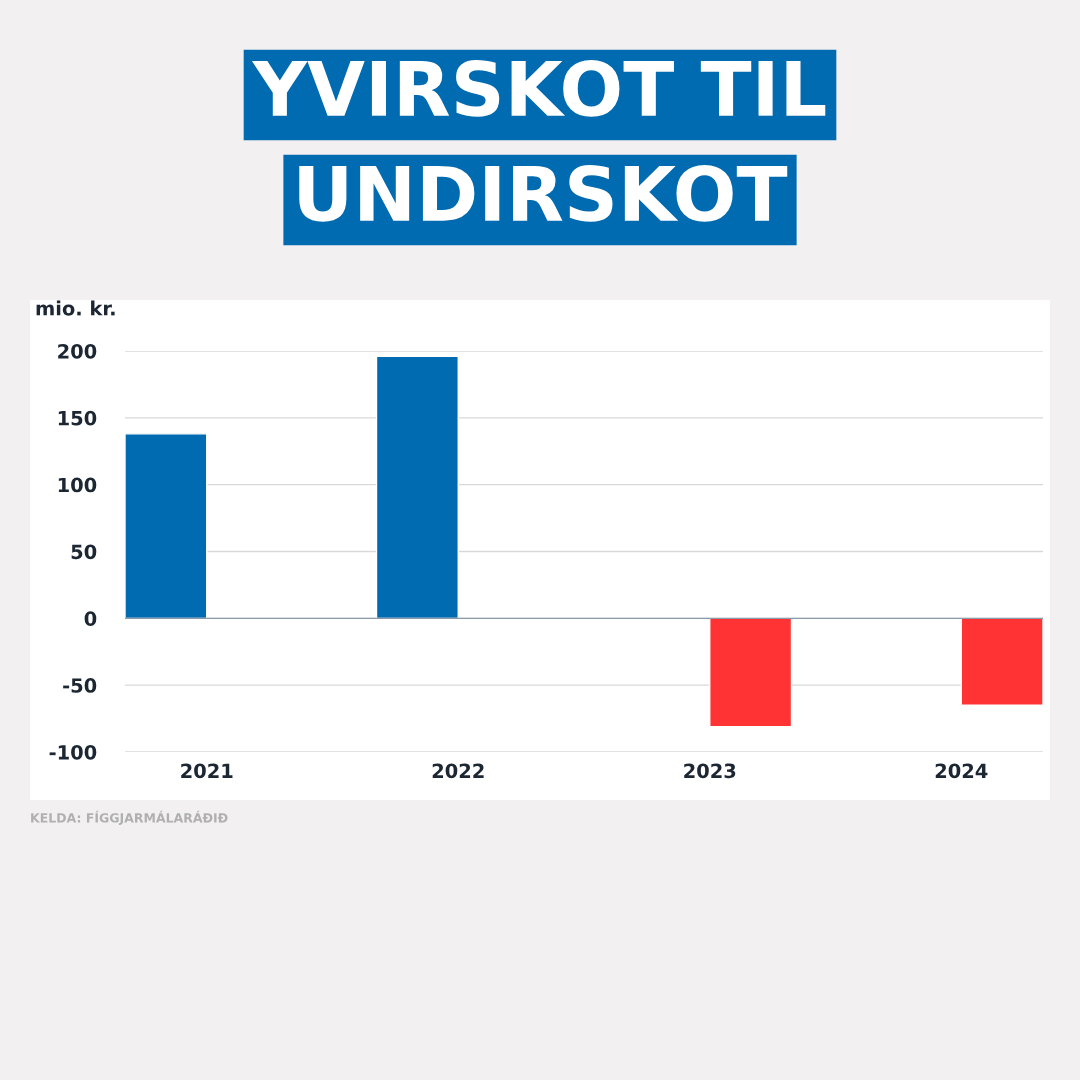 The height and width of the screenshot is (1080, 1080). Describe the element at coordinates (961, 771) in the screenshot. I see `x-tick-label: 2024` at that location.